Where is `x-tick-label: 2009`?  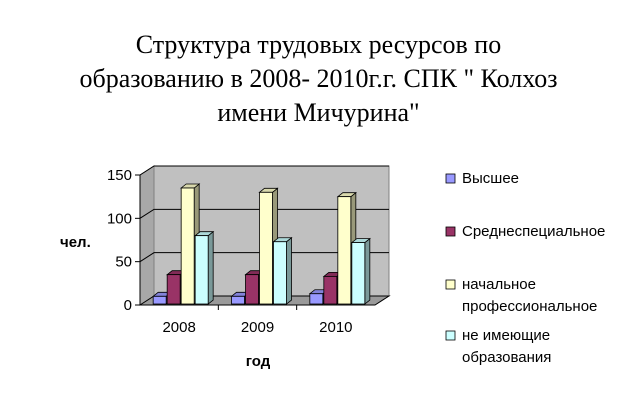 x-tick-label: 2009 is located at coordinates (257, 327).